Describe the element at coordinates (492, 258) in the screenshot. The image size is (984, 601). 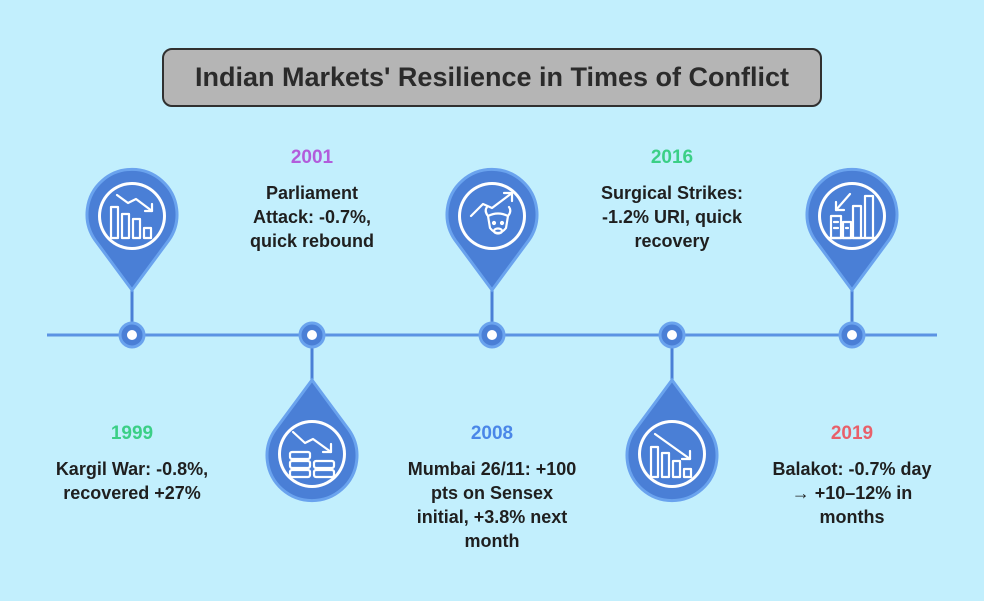
I see `marker-2008` at that location.